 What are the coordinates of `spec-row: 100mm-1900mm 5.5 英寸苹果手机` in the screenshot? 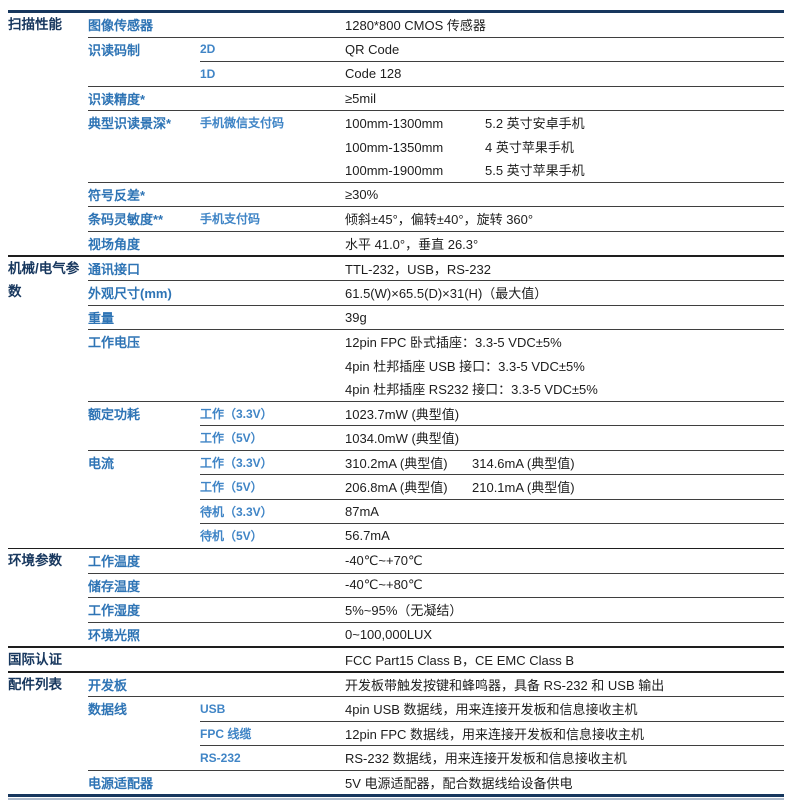 It's located at (436, 170).